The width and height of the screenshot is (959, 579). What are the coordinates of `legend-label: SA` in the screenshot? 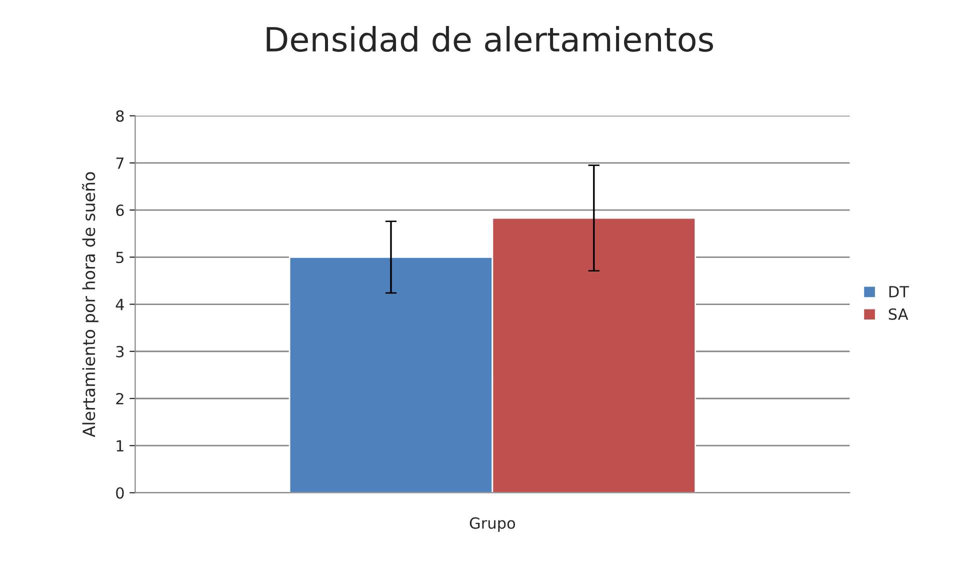 It's located at (898, 314).